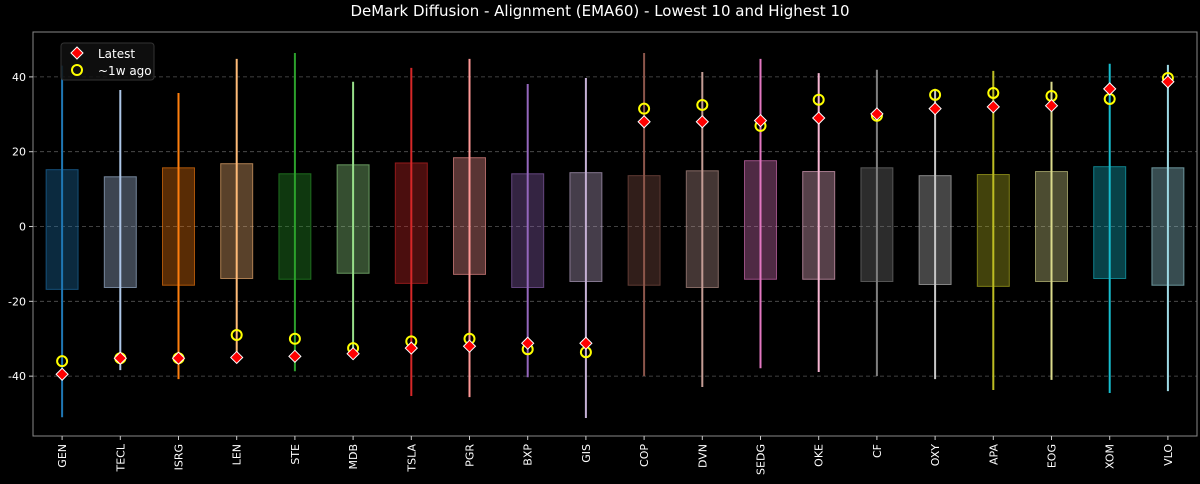 The image size is (1200, 484). What do you see at coordinates (469, 346) in the screenshot?
I see `point-latest-PGR` at bounding box center [469, 346].